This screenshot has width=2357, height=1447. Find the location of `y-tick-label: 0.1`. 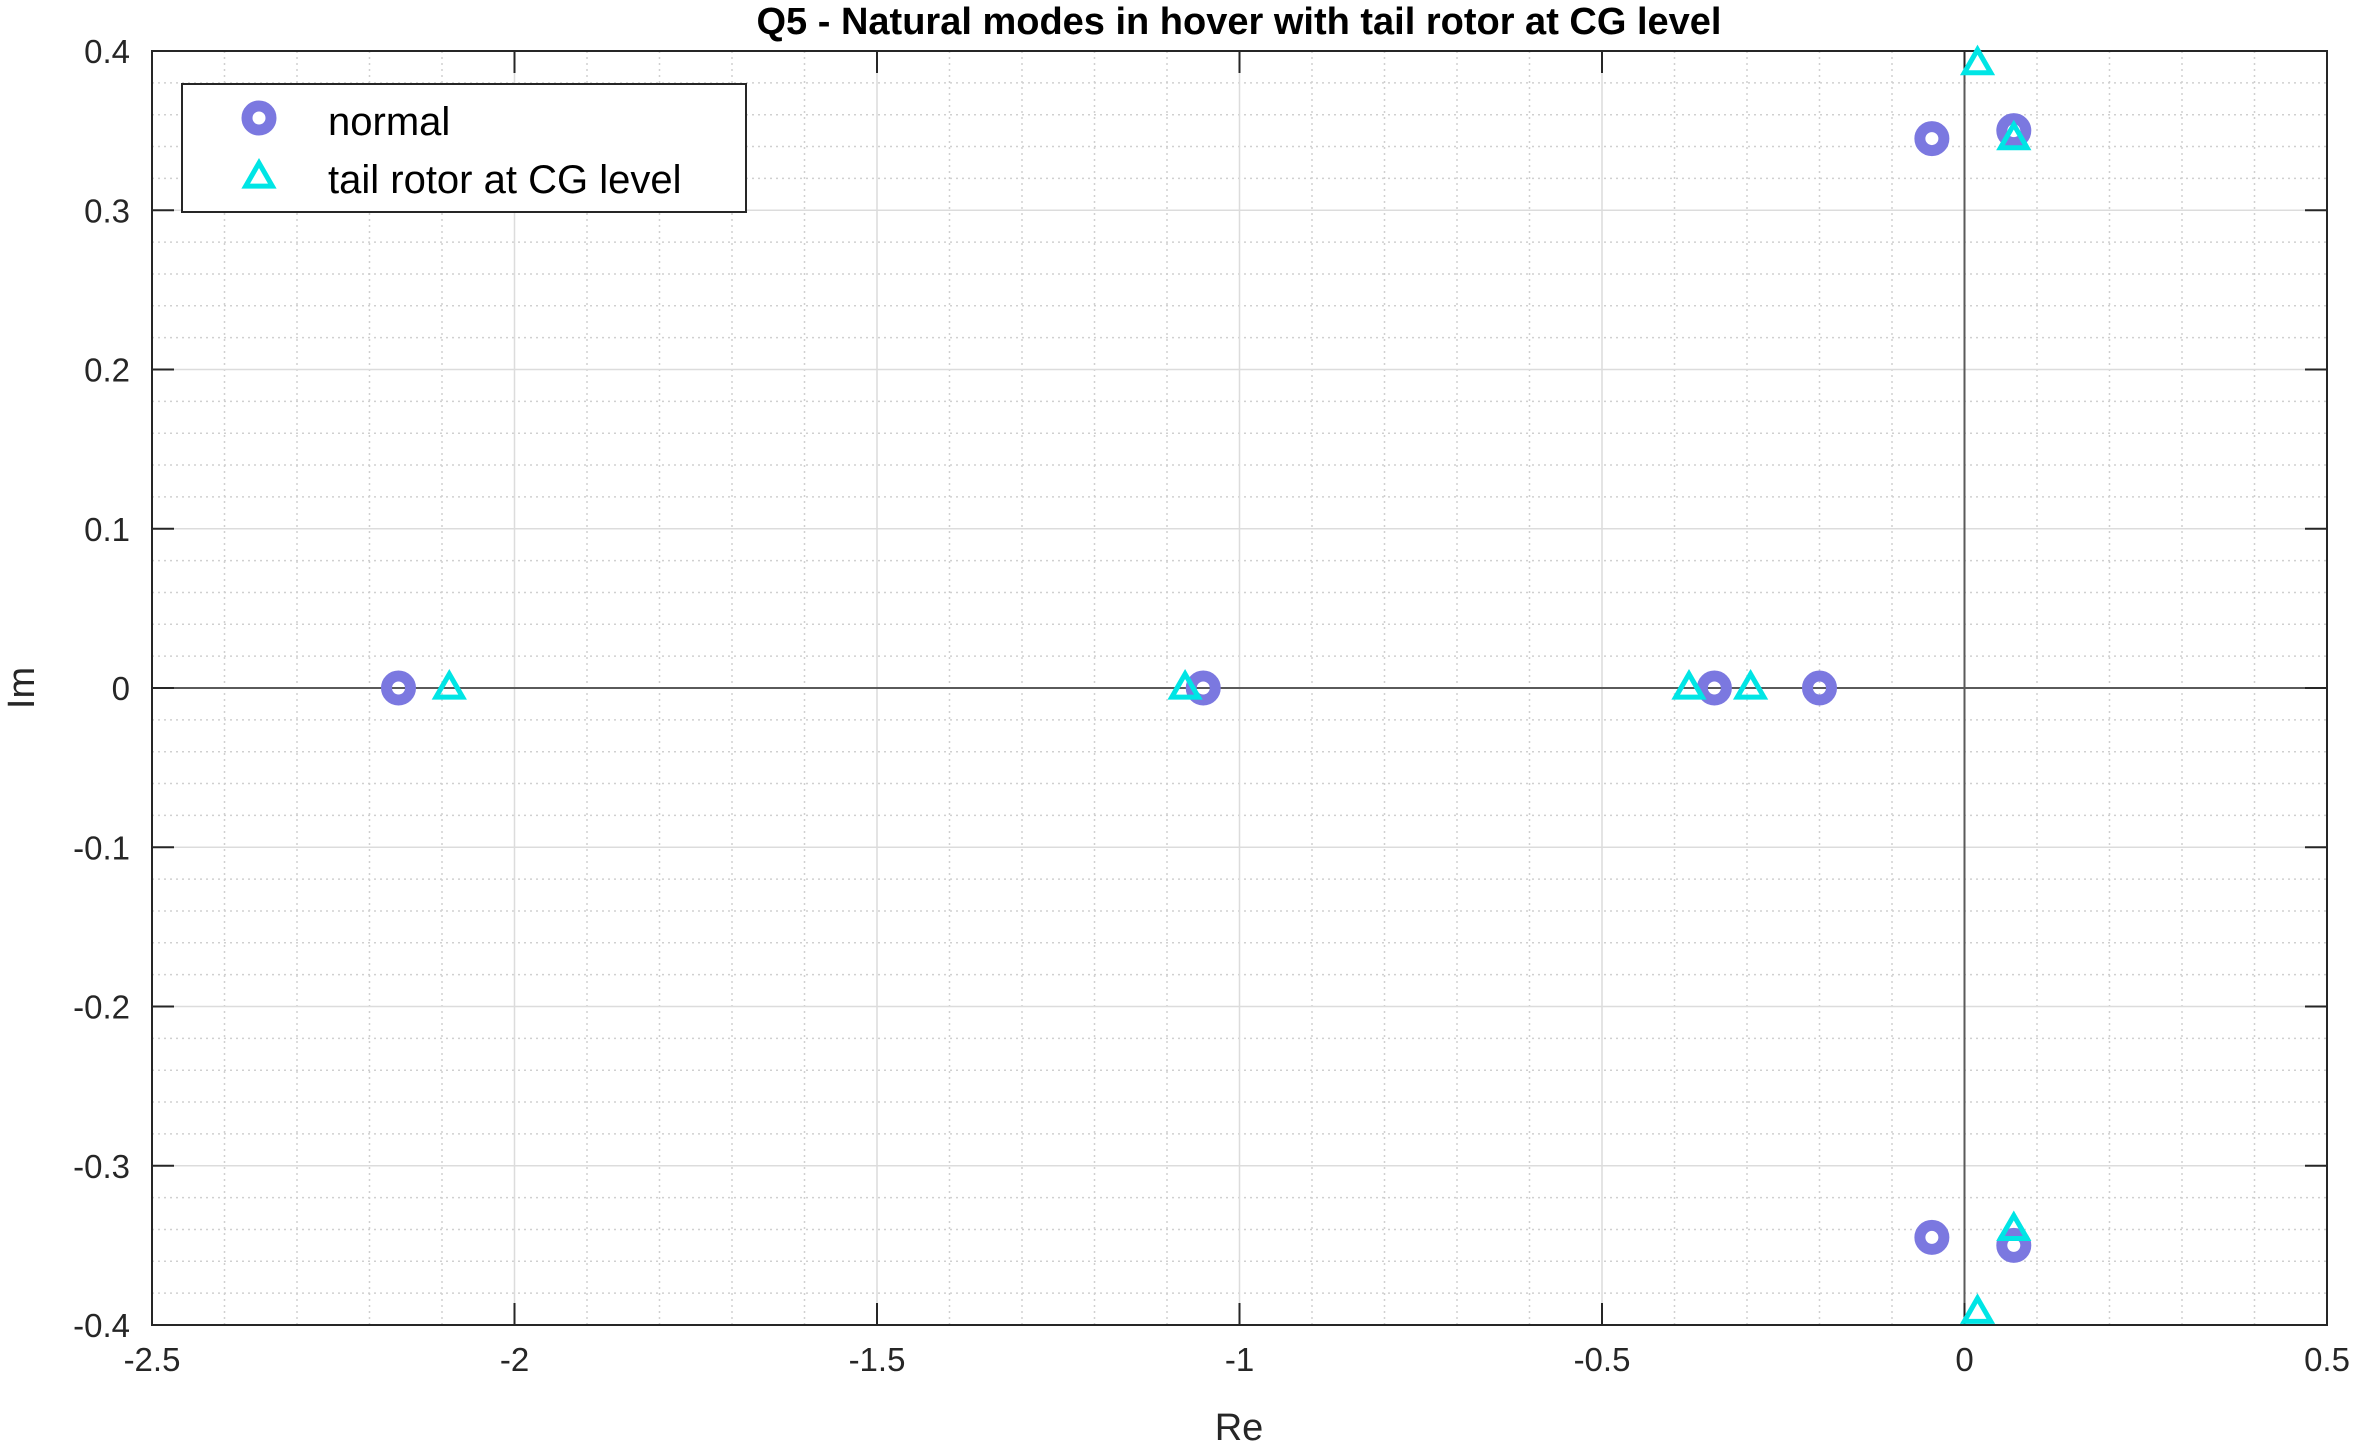

y-tick-label: 0.1 is located at coordinates (107, 529).